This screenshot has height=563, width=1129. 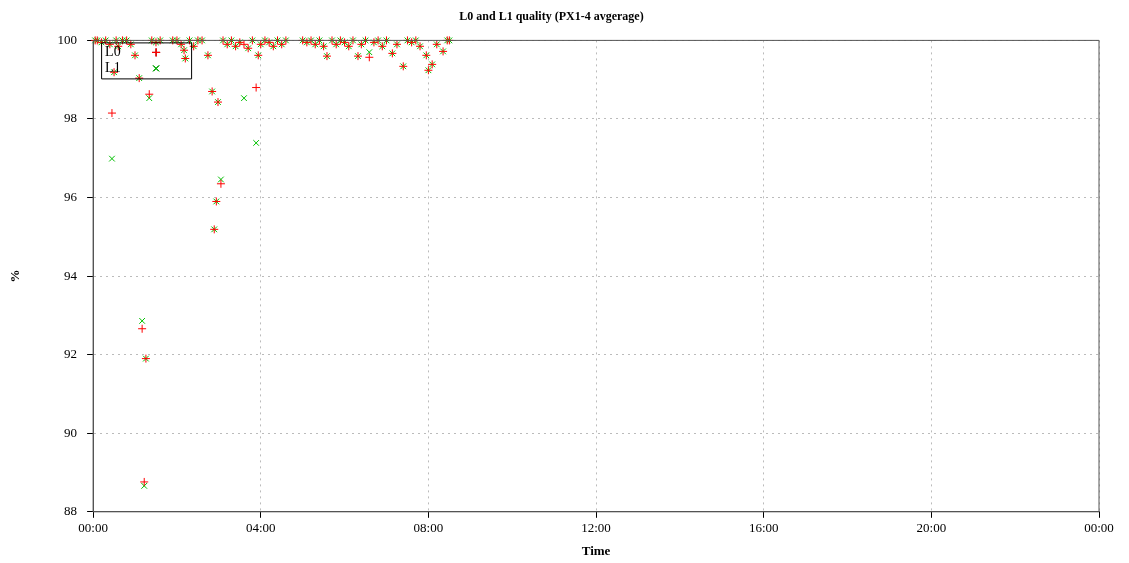 What do you see at coordinates (67, 39) in the screenshot?
I see `y-tick-label: 100` at bounding box center [67, 39].